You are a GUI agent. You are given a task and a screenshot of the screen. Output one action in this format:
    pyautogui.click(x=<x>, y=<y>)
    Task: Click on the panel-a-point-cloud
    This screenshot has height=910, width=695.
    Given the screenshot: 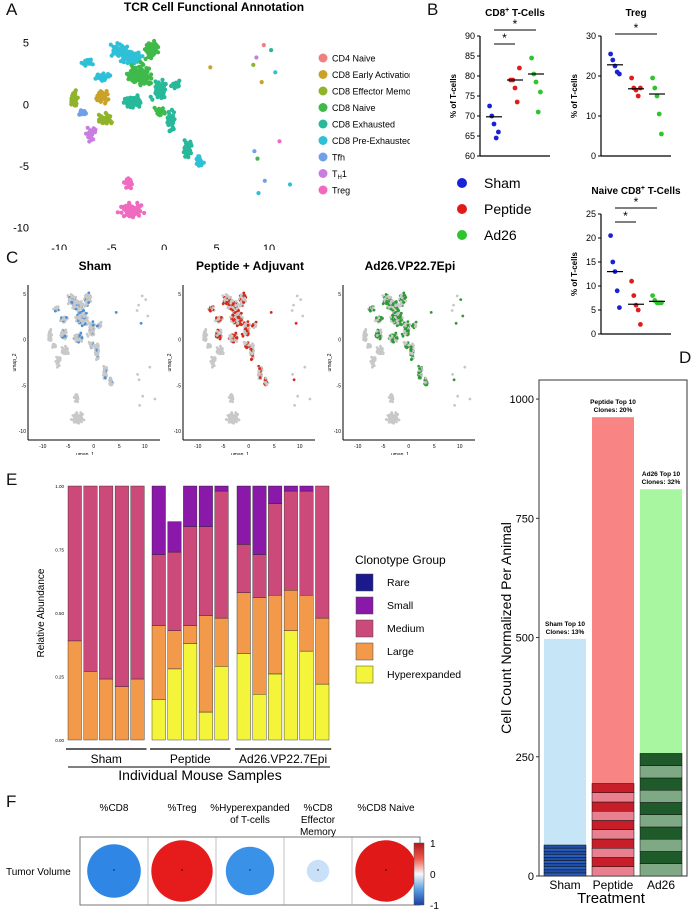 What is the action you would take?
    pyautogui.click(x=181, y=129)
    